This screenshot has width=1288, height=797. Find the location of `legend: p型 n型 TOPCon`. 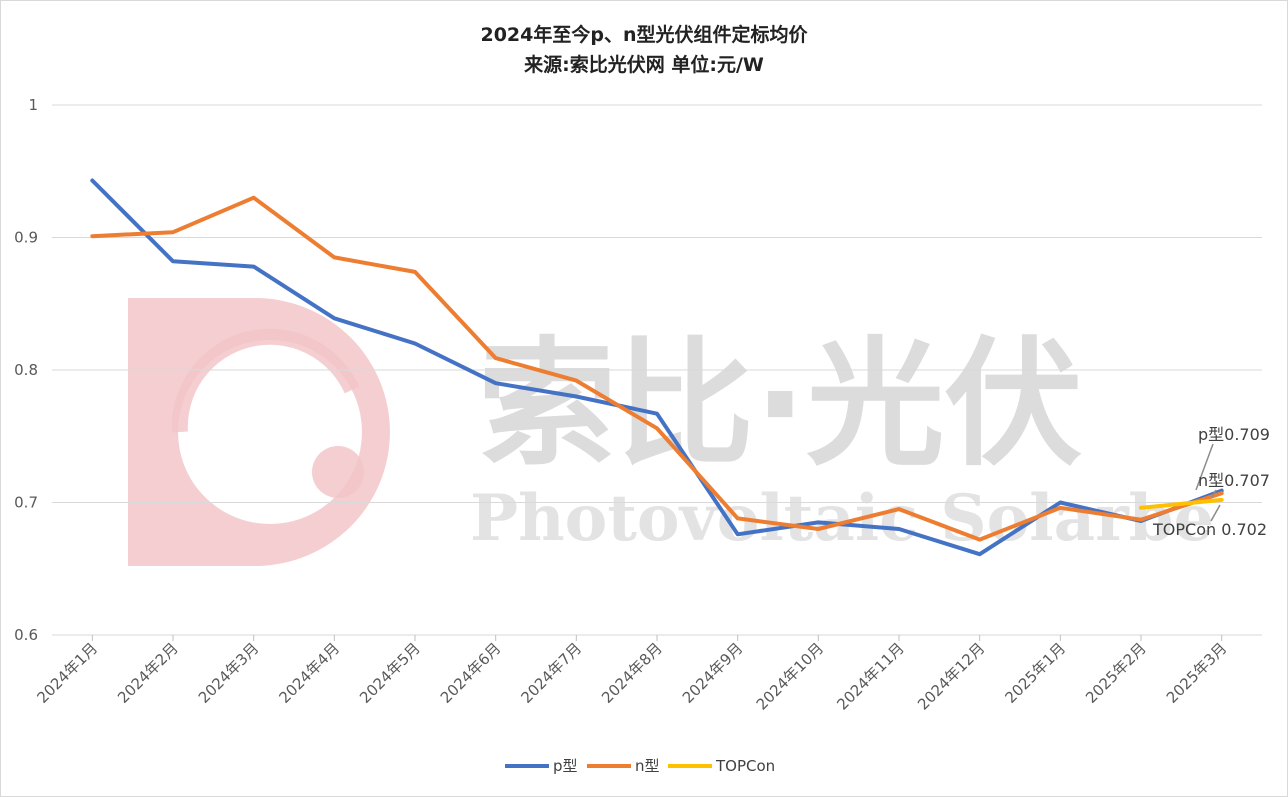

legend: p型 n型 TOPCon is located at coordinates (640, 766).